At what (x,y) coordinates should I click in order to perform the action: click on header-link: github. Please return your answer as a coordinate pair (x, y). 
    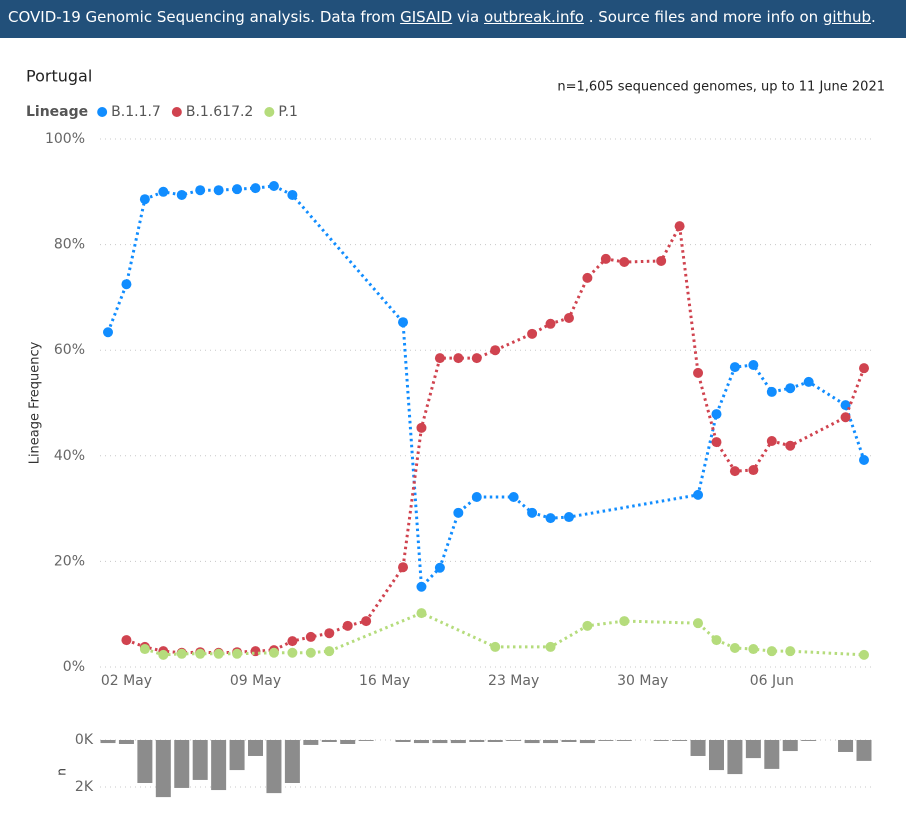
    Looking at the image, I should click on (847, 17).